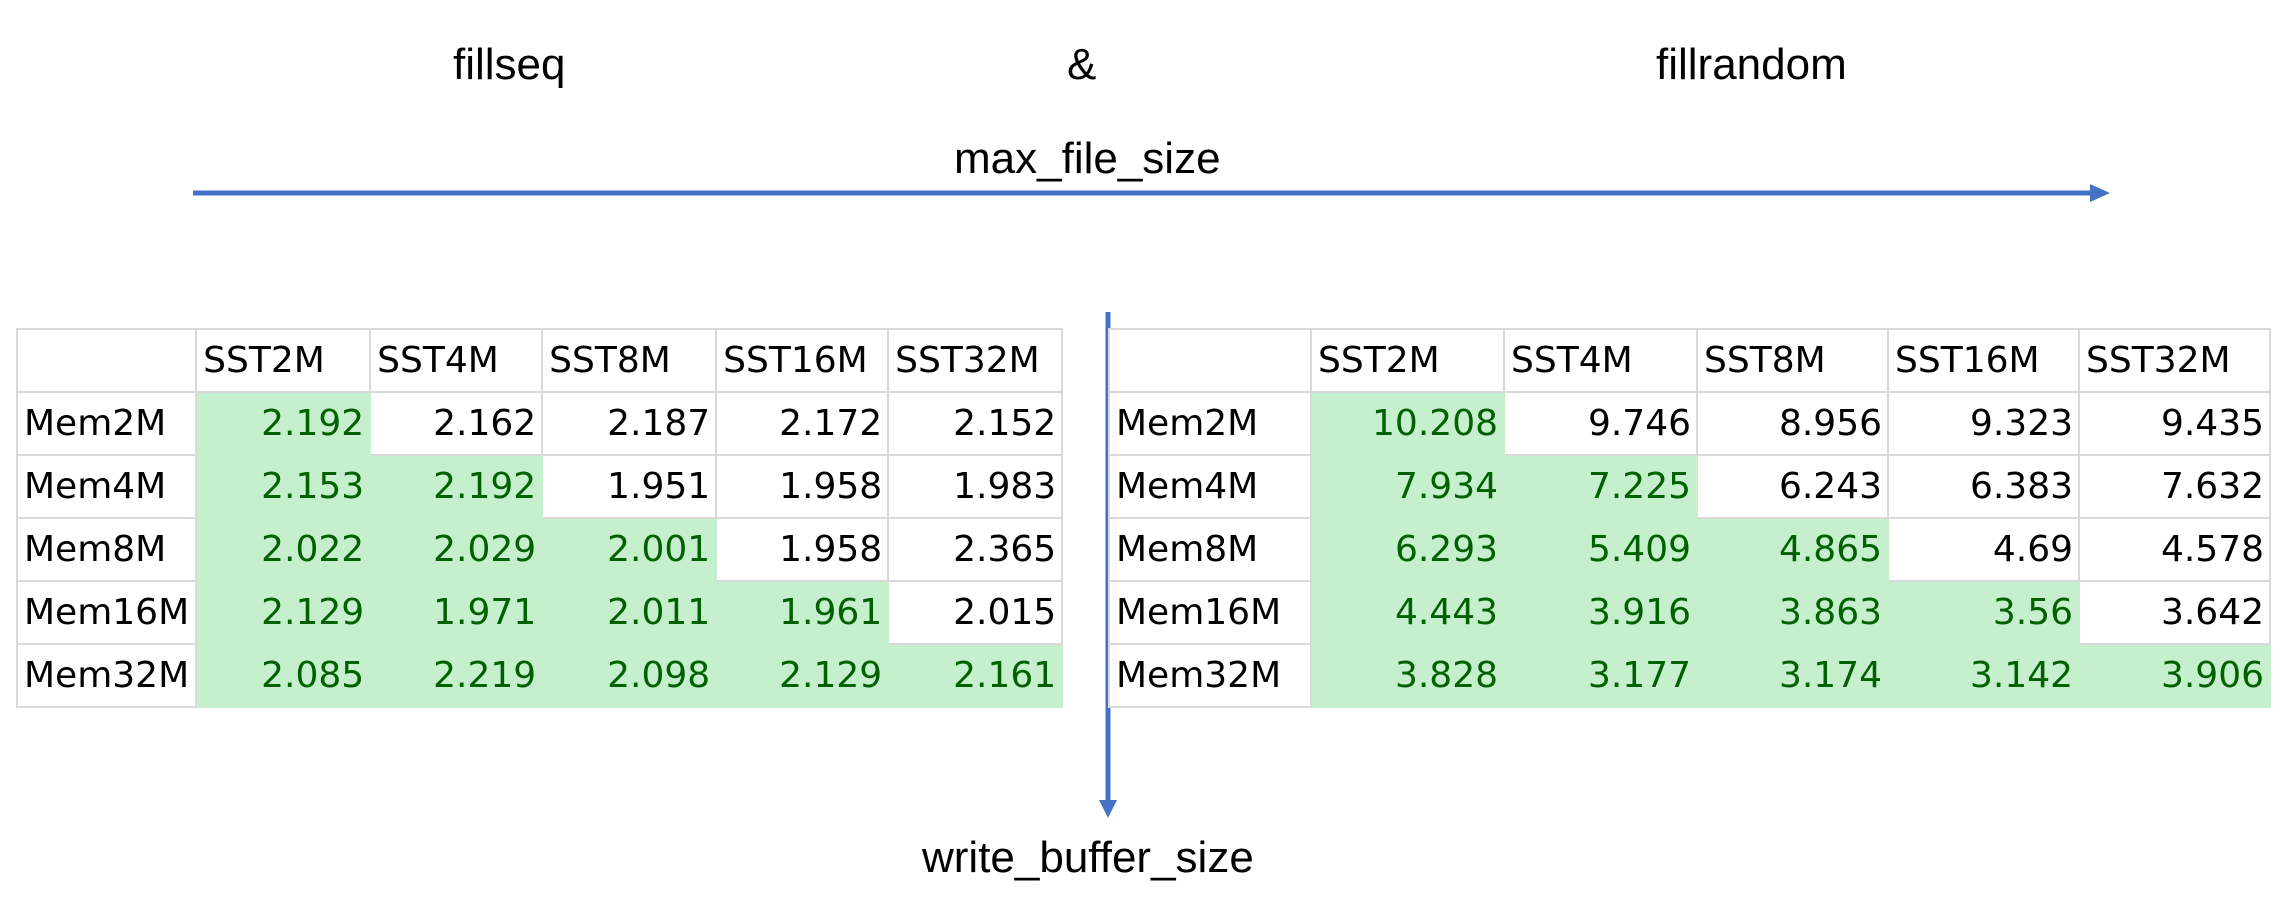  Describe the element at coordinates (1407, 423) in the screenshot. I see `value-cell: 10.208` at that location.